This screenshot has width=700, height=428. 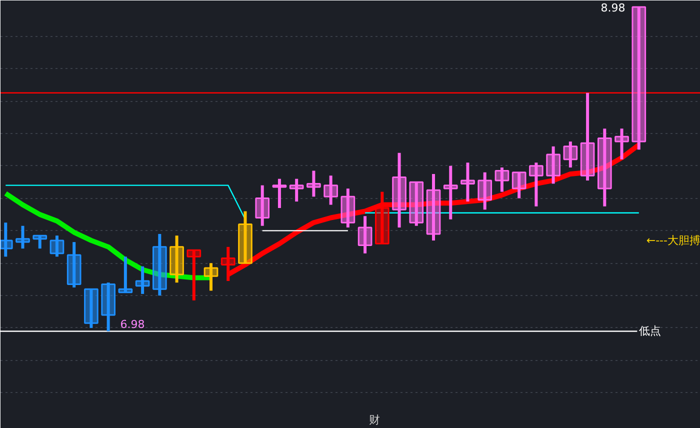 I want to click on ref-line-label: 低点, so click(x=649, y=331).